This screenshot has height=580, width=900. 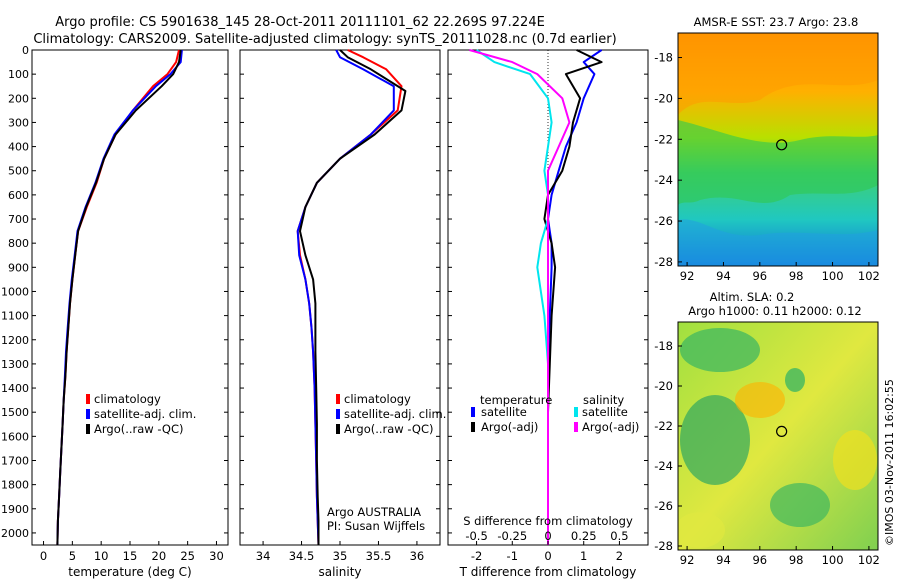 I want to click on annotation-pi: PI: Susan Wijffels, so click(x=376, y=526).